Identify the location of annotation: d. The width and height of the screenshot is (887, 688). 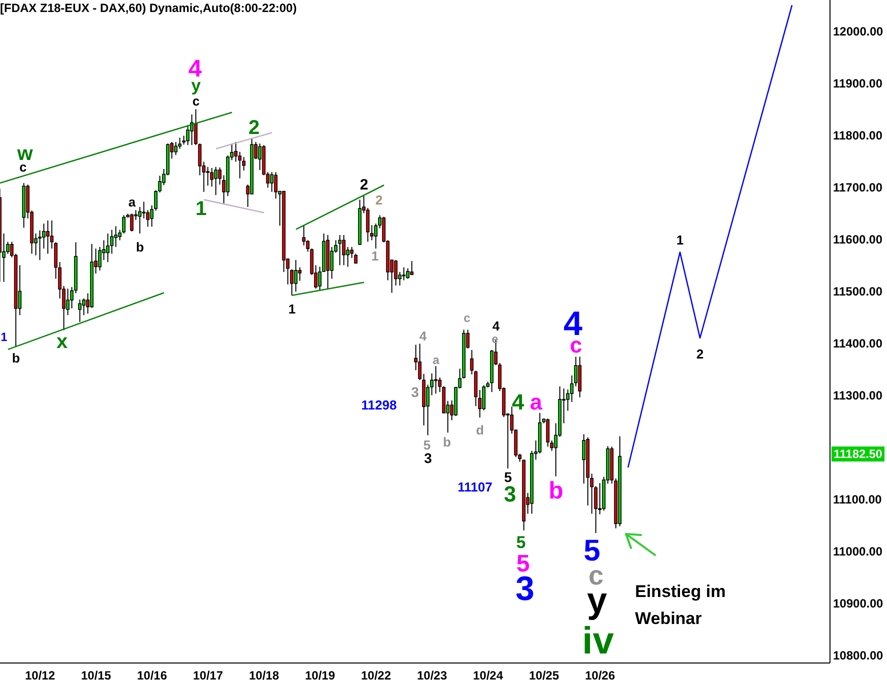
(480, 430).